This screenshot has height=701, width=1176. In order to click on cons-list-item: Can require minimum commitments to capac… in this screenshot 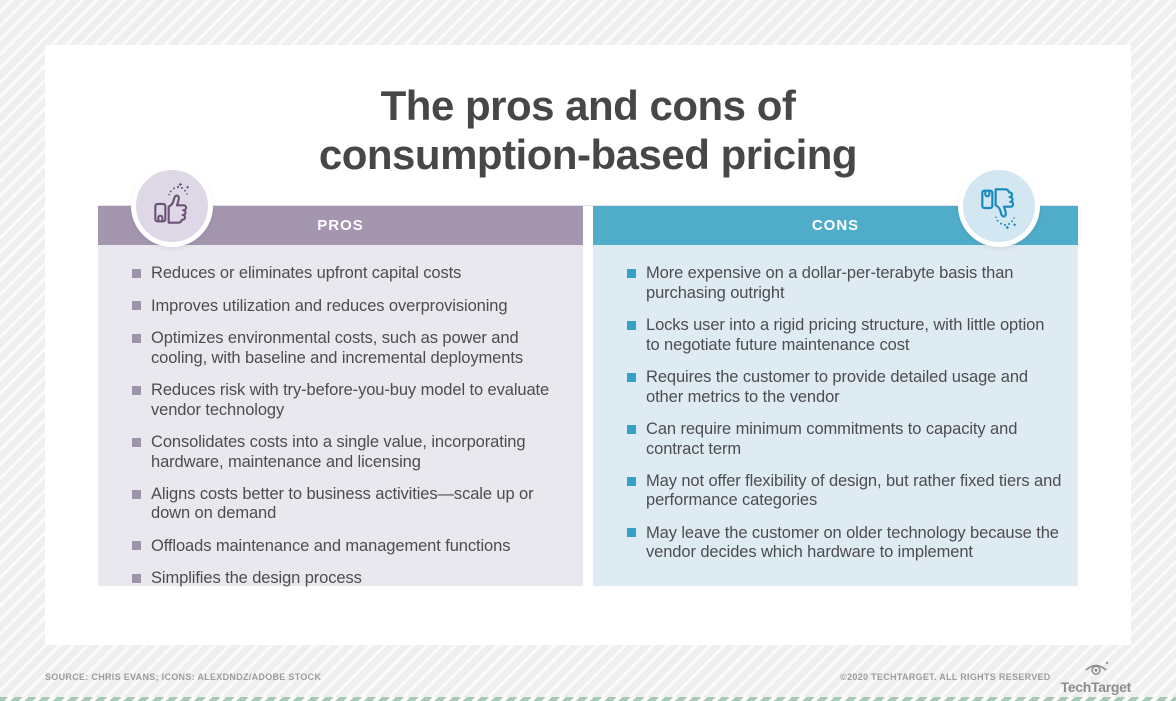, I will do `click(844, 439)`.